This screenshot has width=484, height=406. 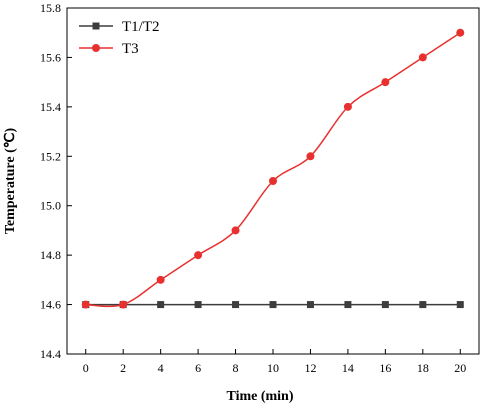 I want to click on x-axis-label: Time (min), so click(x=259, y=396).